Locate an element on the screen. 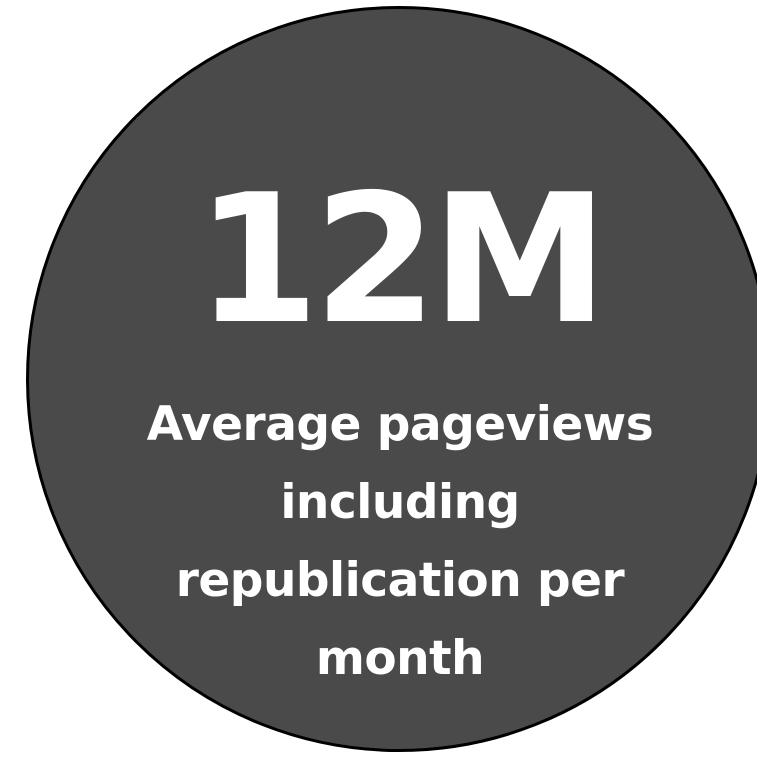  stat-caption-line: Average pageviews is located at coordinates (400, 424).